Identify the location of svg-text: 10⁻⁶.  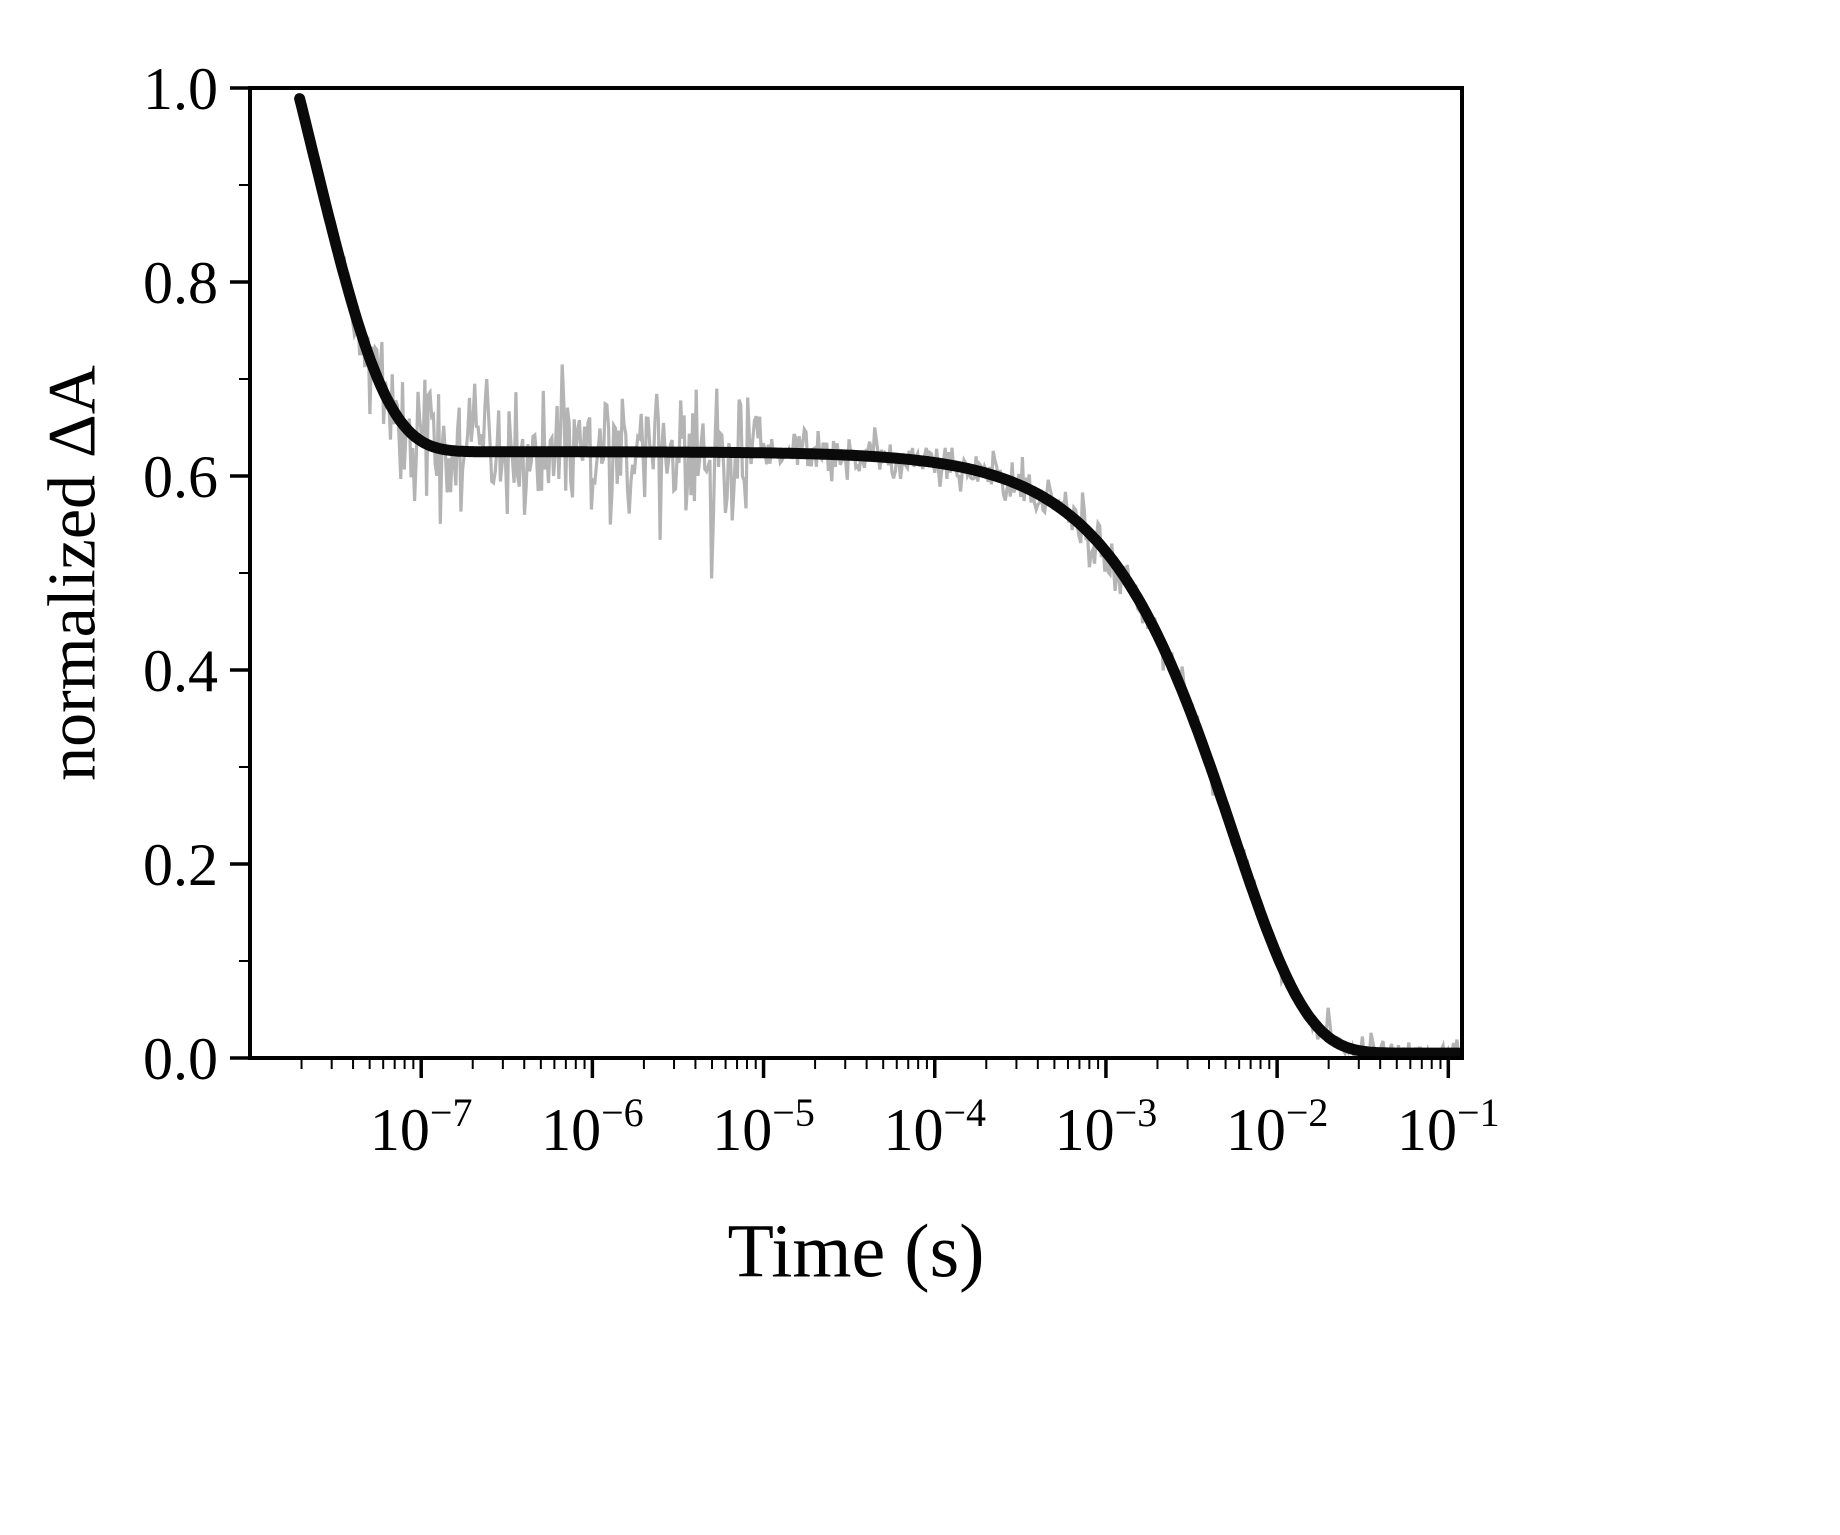
(592, 1126).